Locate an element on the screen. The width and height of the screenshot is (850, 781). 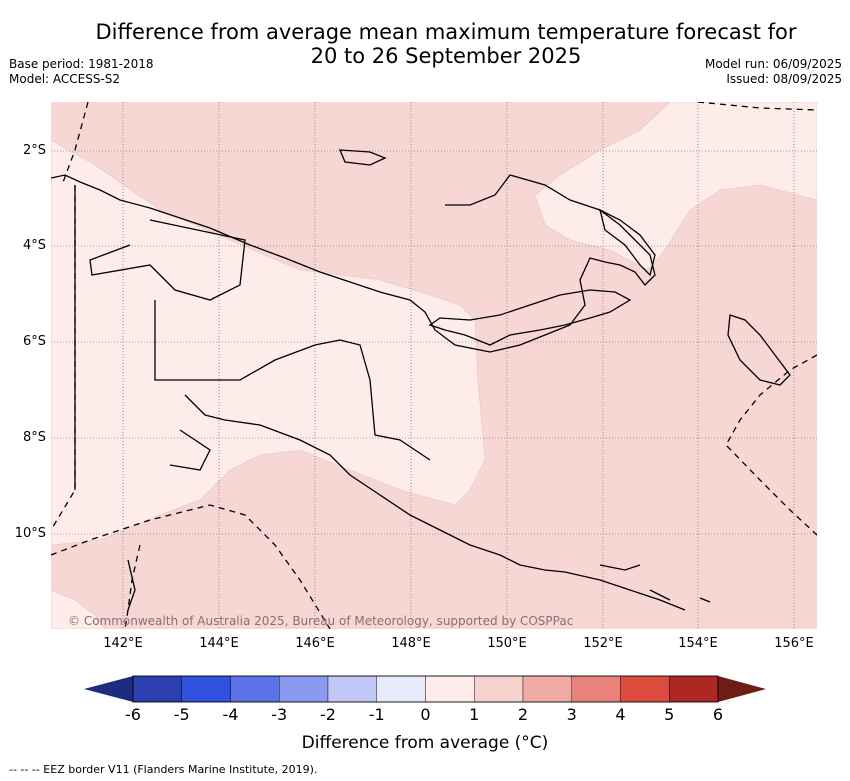
base-period: Base period: 1981-2018 is located at coordinates (81, 64).